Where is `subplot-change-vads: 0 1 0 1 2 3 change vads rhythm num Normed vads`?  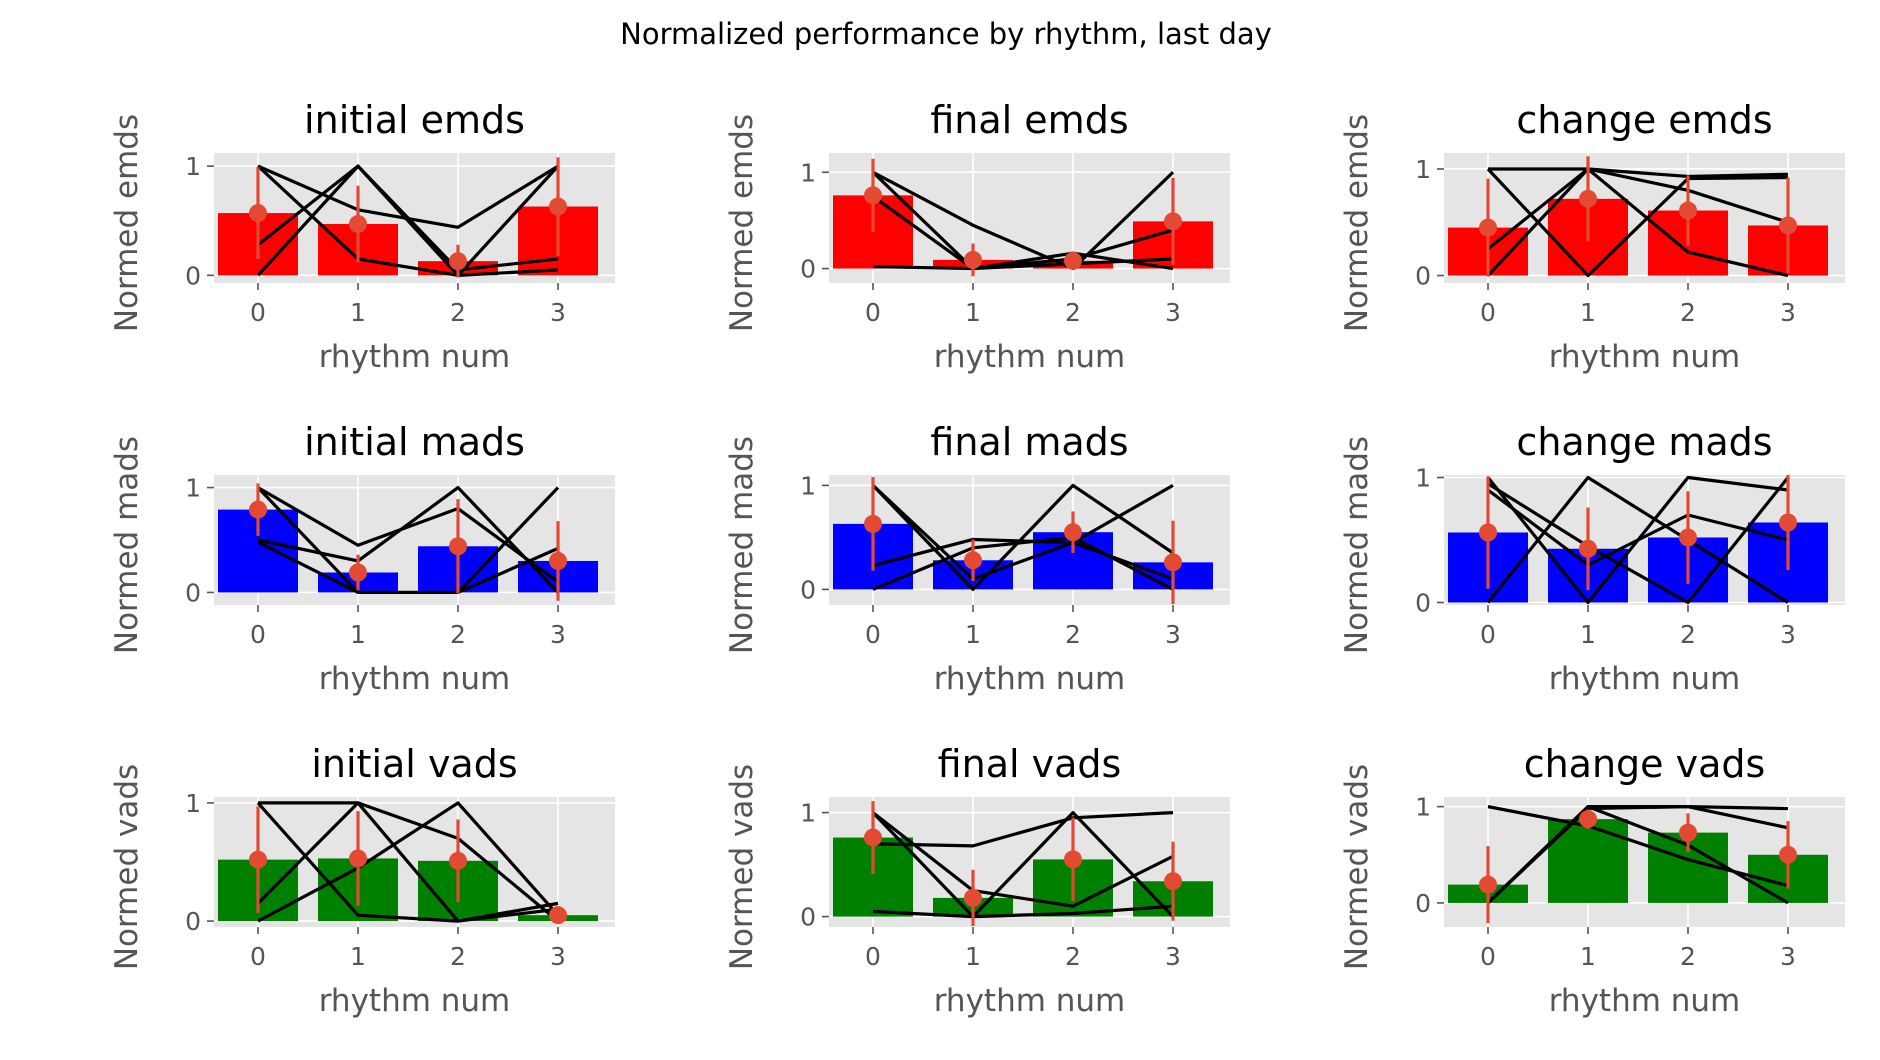 subplot-change-vads: 0 1 0 1 2 3 change vads rhythm num Normed vads is located at coordinates (1592, 880).